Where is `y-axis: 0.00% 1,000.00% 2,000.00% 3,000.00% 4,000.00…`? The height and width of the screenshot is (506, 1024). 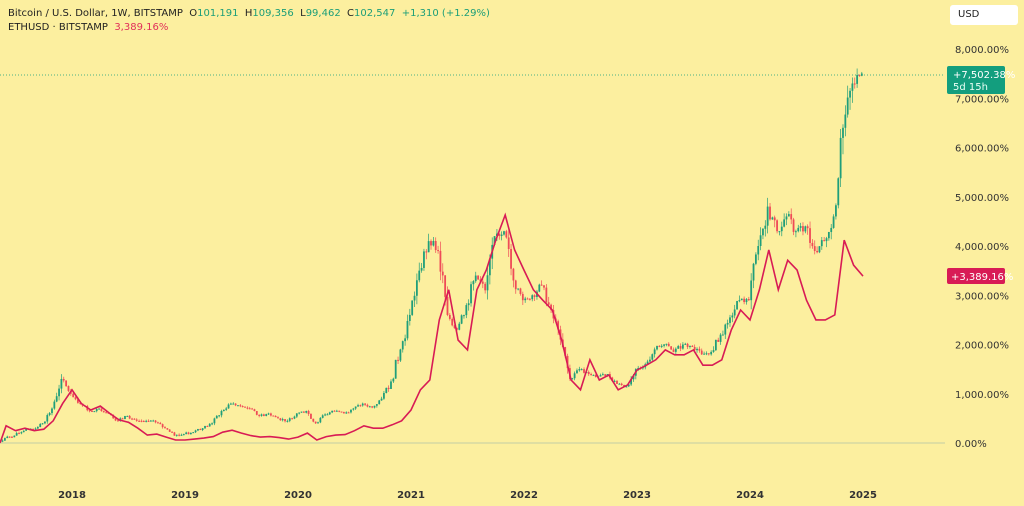
y-axis: 0.00% 1,000.00% 2,000.00% 3,000.00% 4,000.00… is located at coordinates (982, 247).